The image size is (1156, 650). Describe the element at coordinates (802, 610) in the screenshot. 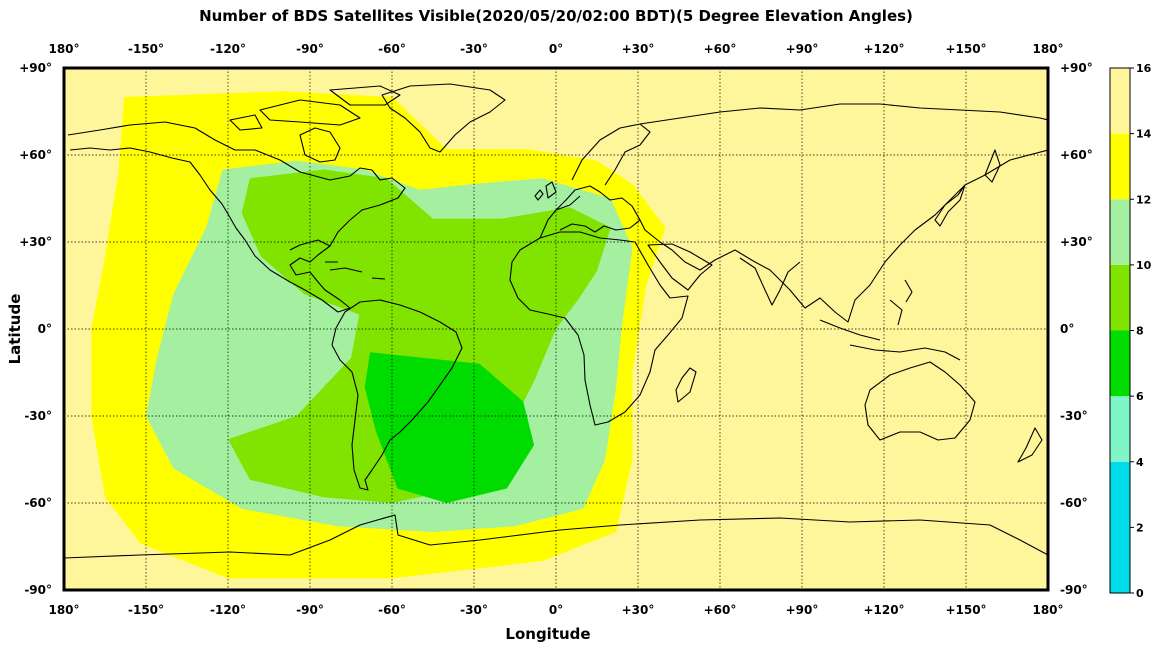

I see `x-tick-label-bottom: +90°` at that location.